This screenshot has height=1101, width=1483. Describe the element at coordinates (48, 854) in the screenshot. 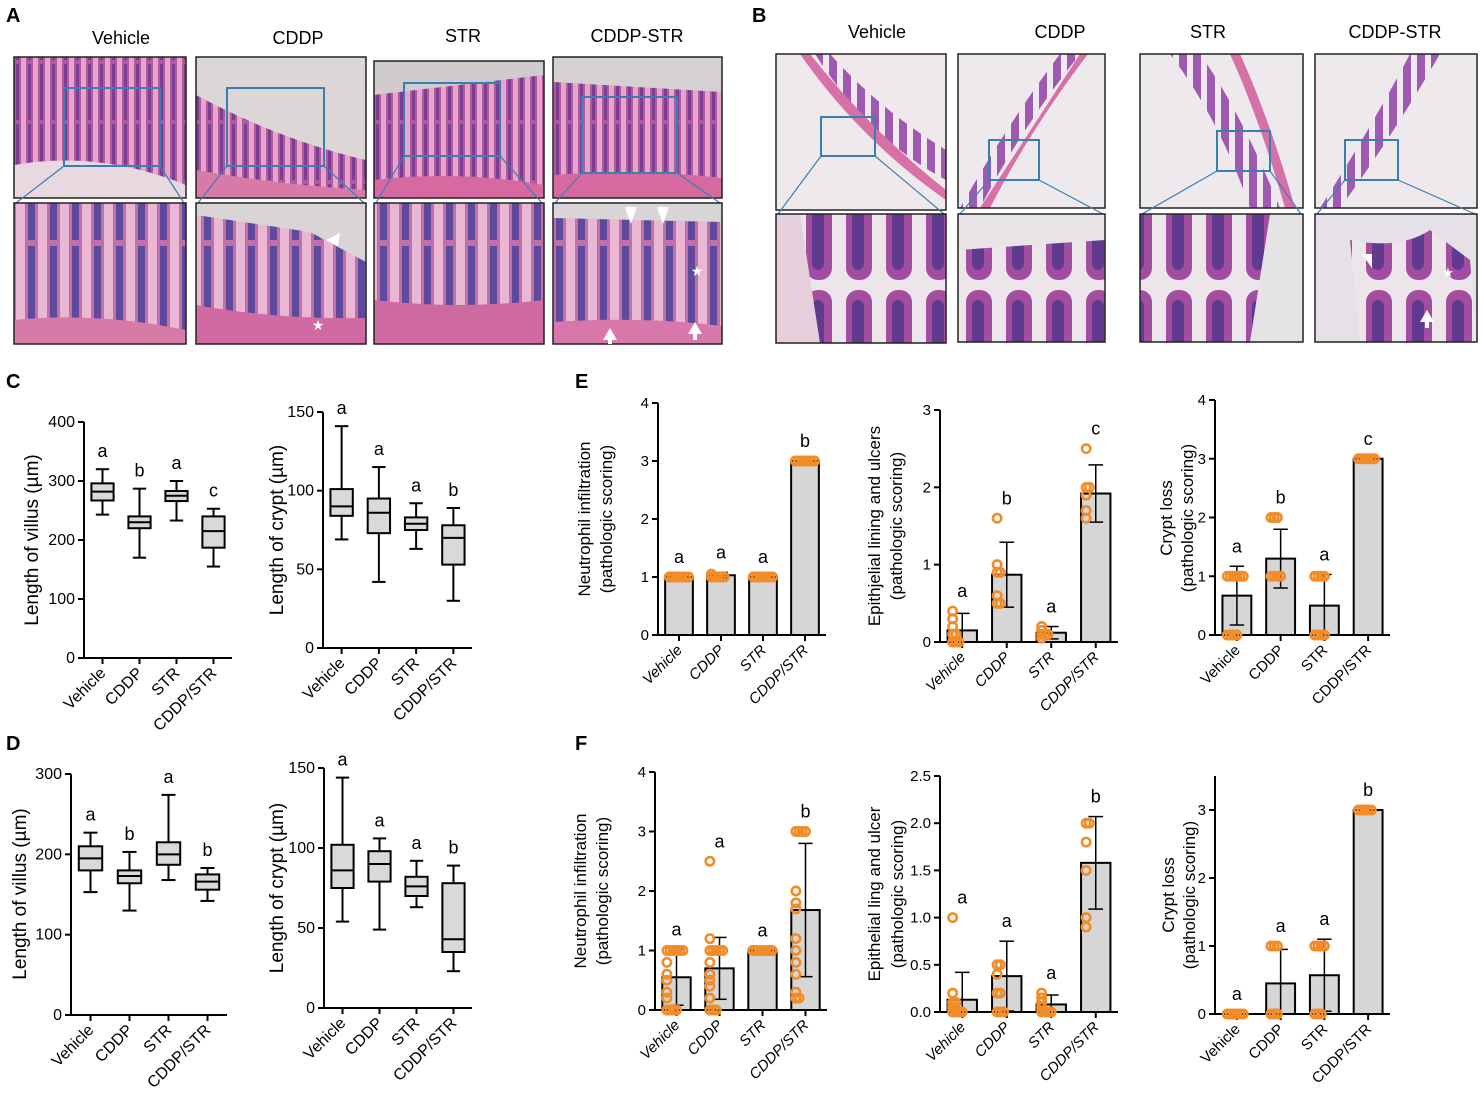

I see `y-tick-label: 200` at that location.